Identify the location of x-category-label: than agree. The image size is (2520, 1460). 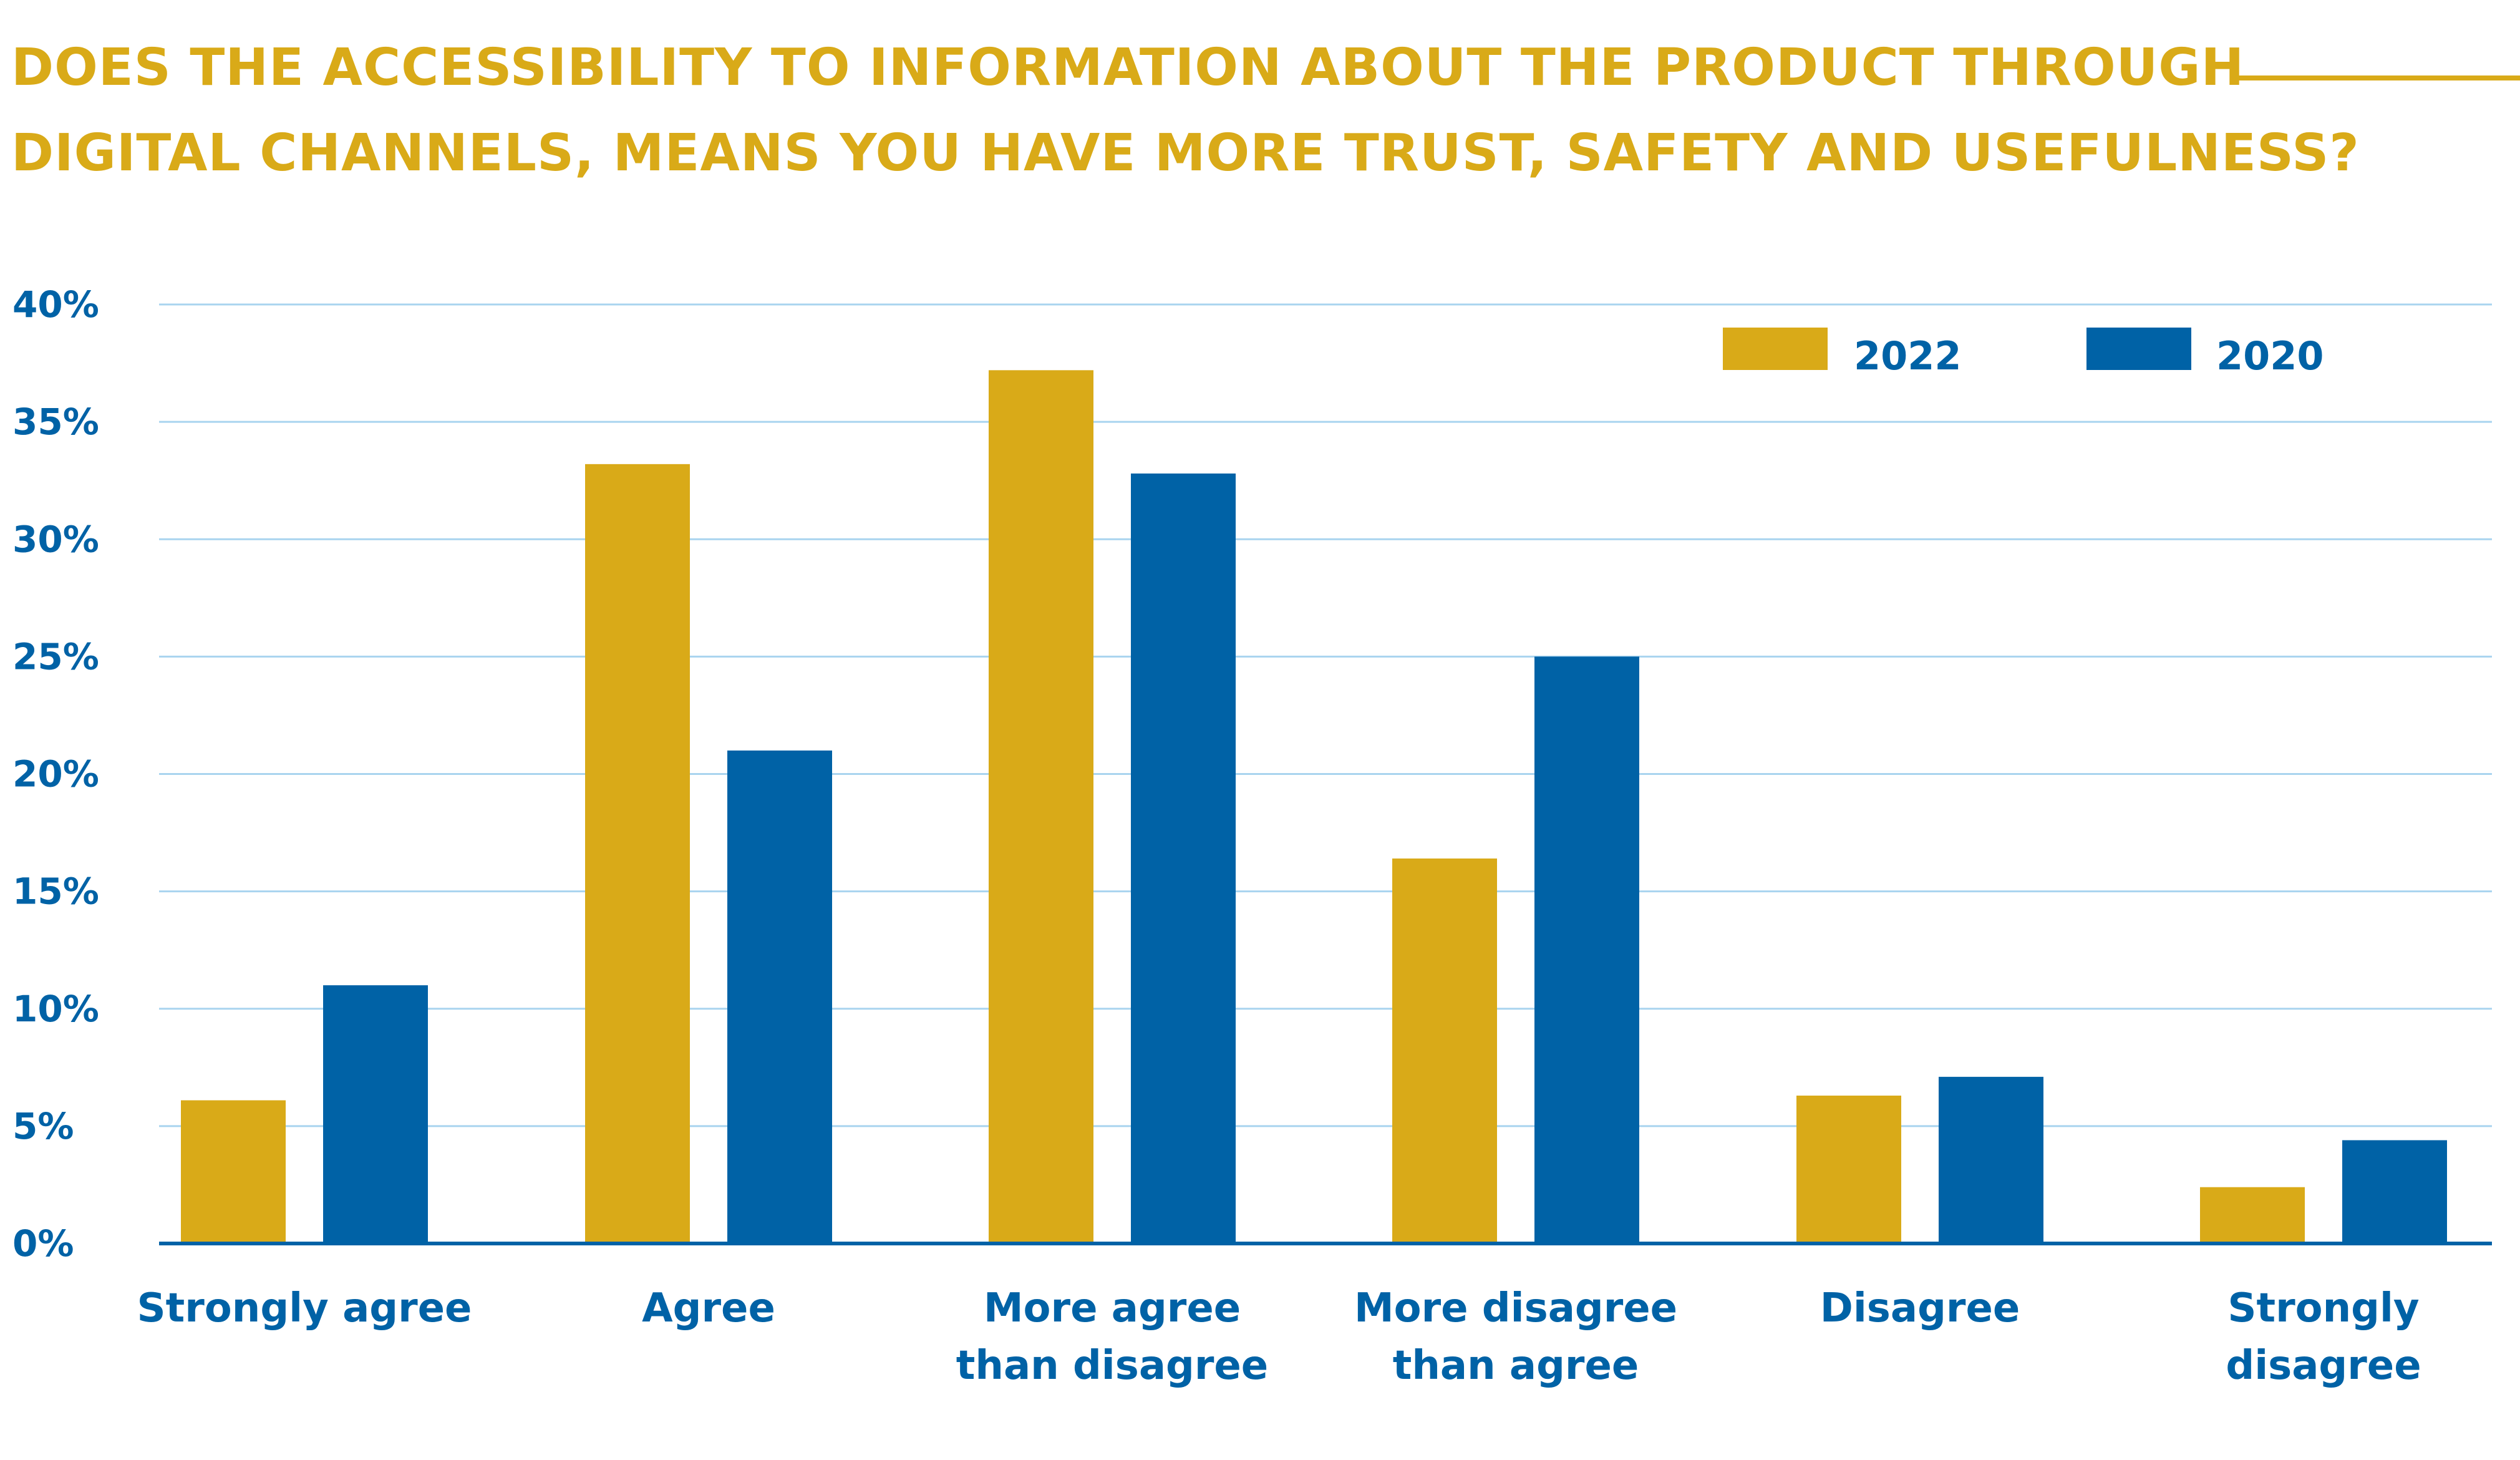
(1516, 1366).